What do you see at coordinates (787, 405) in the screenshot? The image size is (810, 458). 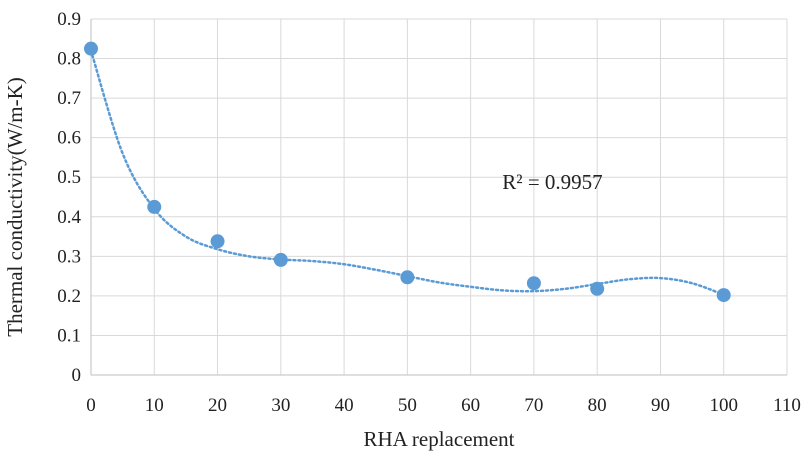 I see `x-tick-label: 110` at bounding box center [787, 405].